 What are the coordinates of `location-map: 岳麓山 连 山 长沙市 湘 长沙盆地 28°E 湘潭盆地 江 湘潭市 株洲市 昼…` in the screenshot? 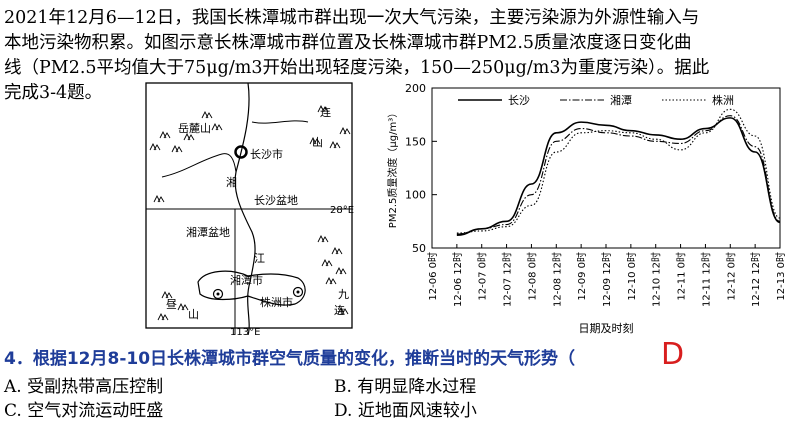 It's located at (249, 208).